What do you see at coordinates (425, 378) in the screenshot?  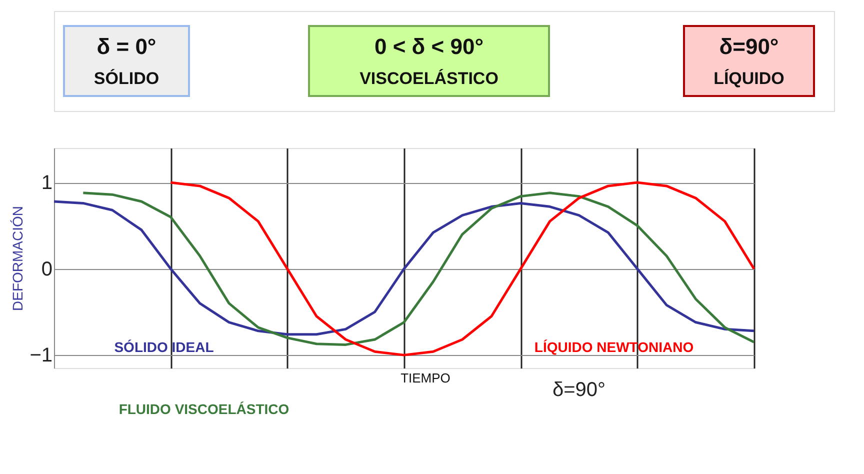 I see `x-axis-title: TIEMPO` at bounding box center [425, 378].